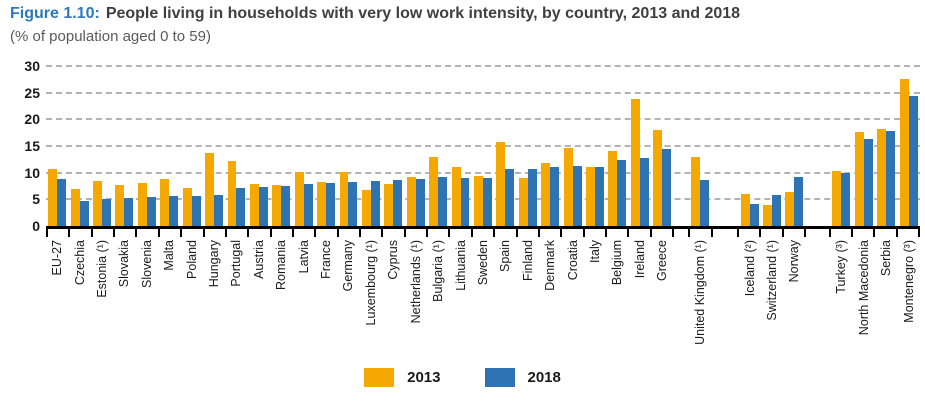 The height and width of the screenshot is (405, 925). I want to click on x-label-slot: Slovenia, so click(147, 302).